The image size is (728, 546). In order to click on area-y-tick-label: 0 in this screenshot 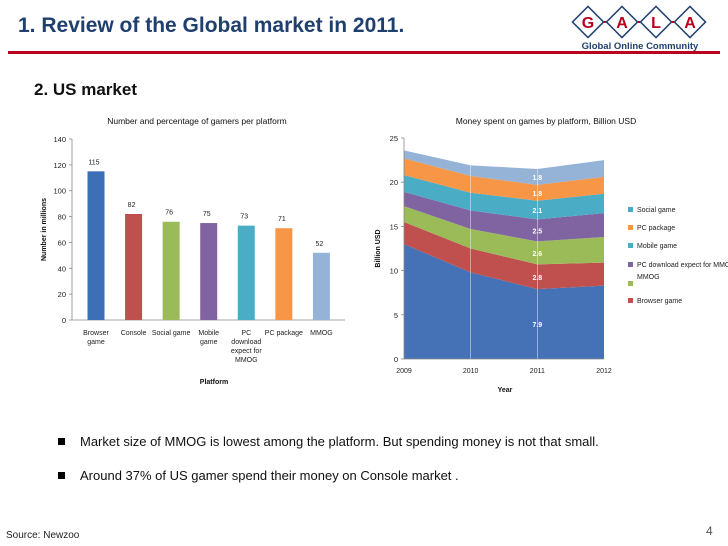, I will do `click(396, 359)`.